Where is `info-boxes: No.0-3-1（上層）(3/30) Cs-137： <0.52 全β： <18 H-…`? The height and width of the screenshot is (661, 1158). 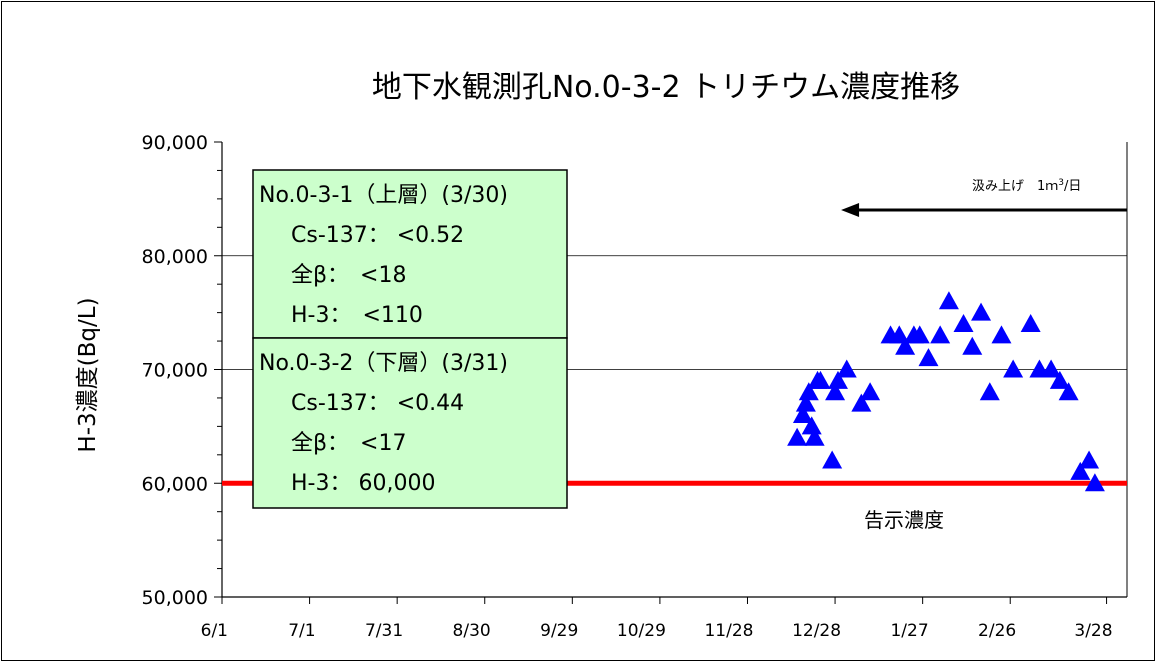
info-boxes: No.0-3-1（上層）(3/30) Cs-137： <0.52 全β： <18 H-… is located at coordinates (410, 339).